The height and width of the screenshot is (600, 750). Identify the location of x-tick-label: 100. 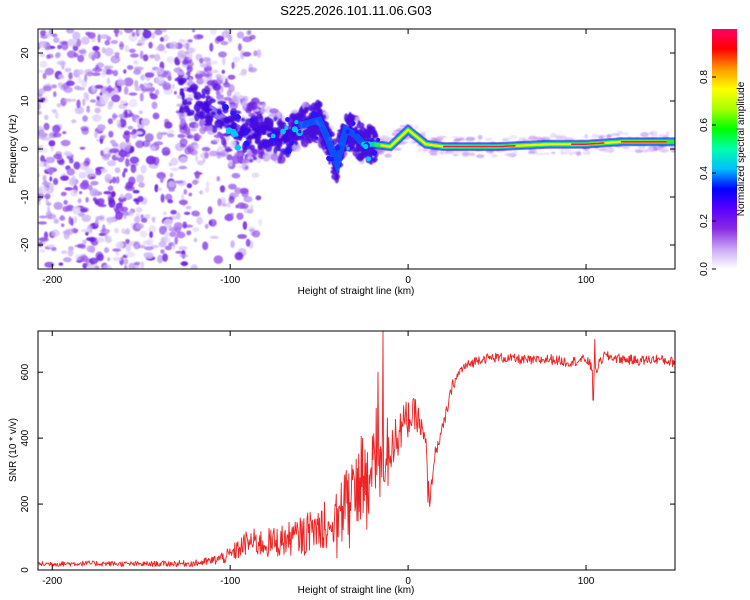
(586, 280).